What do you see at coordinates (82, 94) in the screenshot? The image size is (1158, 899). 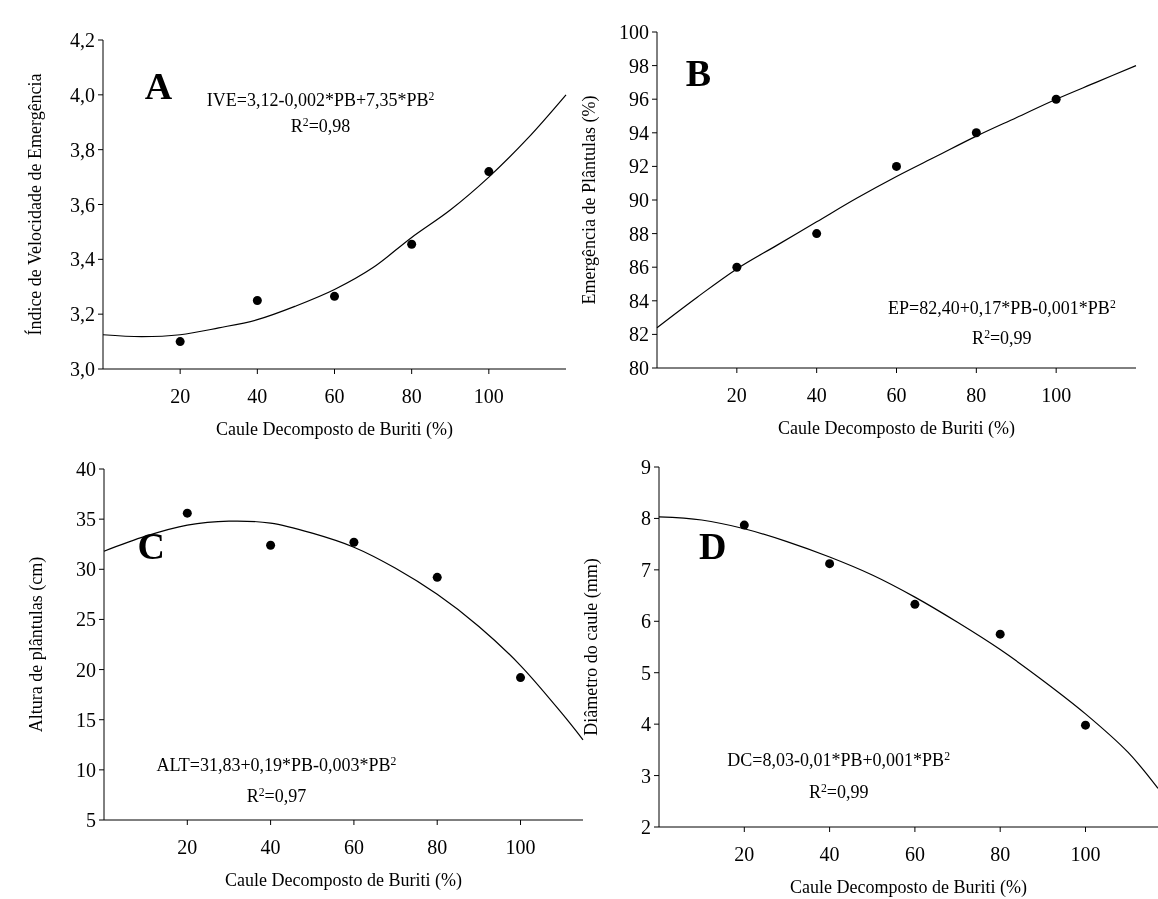 I see `y-tick-label: 4,0` at bounding box center [82, 94].